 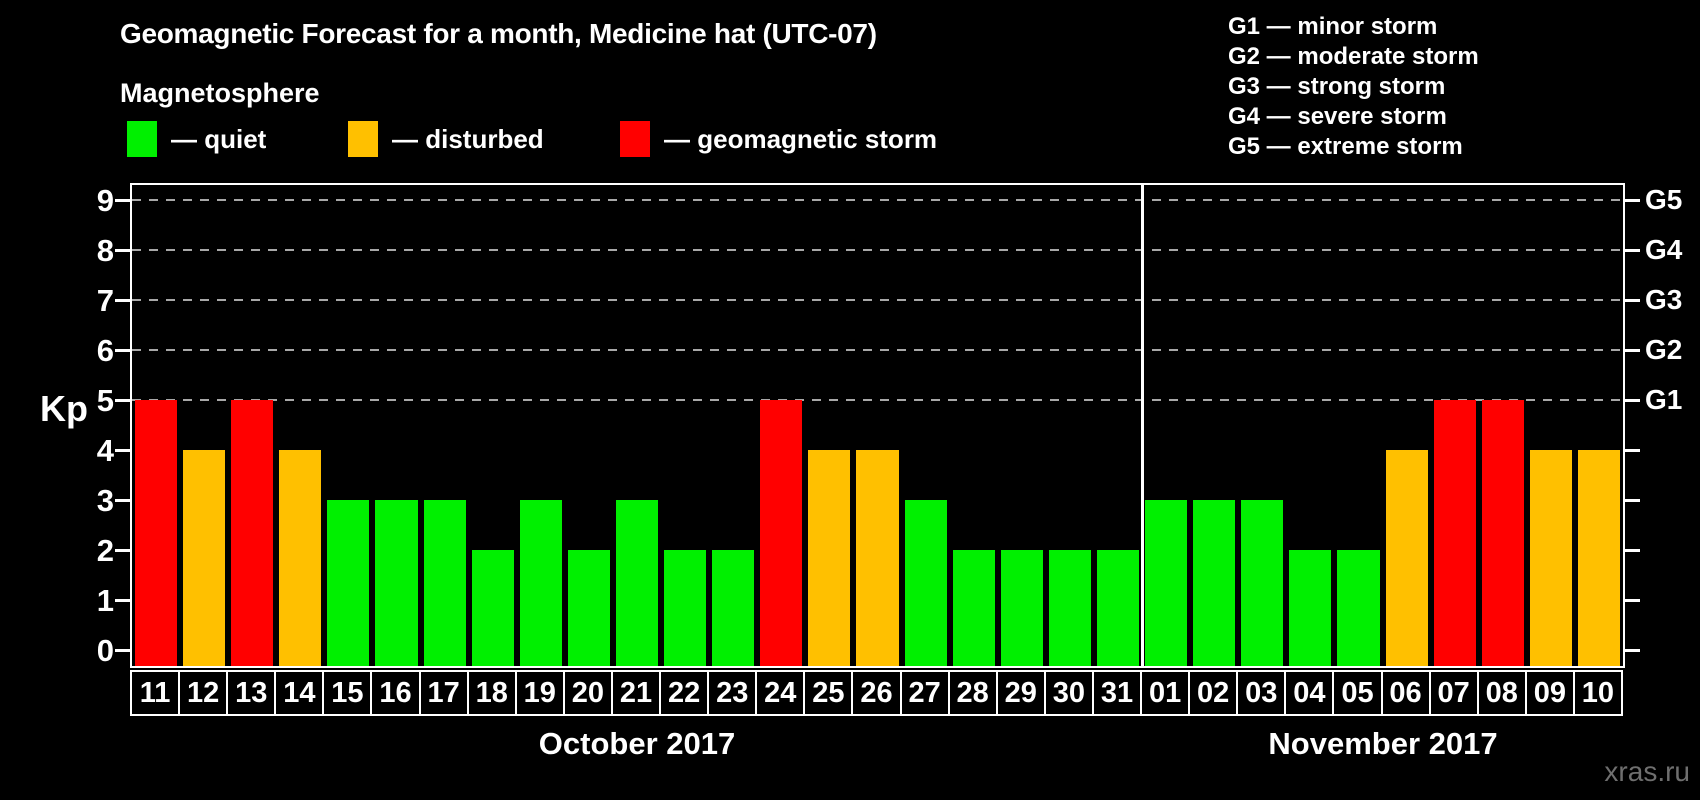 What do you see at coordinates (1142, 425) in the screenshot?
I see `month-separator-line` at bounding box center [1142, 425].